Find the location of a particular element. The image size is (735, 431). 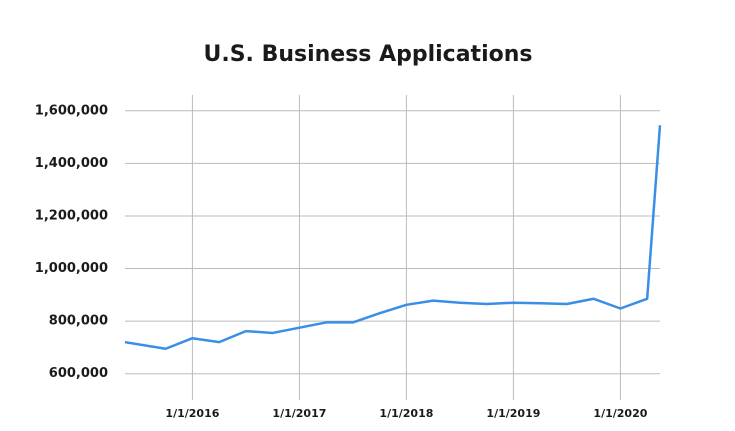

x-tick-label: 1/1/2016 is located at coordinates (192, 413).